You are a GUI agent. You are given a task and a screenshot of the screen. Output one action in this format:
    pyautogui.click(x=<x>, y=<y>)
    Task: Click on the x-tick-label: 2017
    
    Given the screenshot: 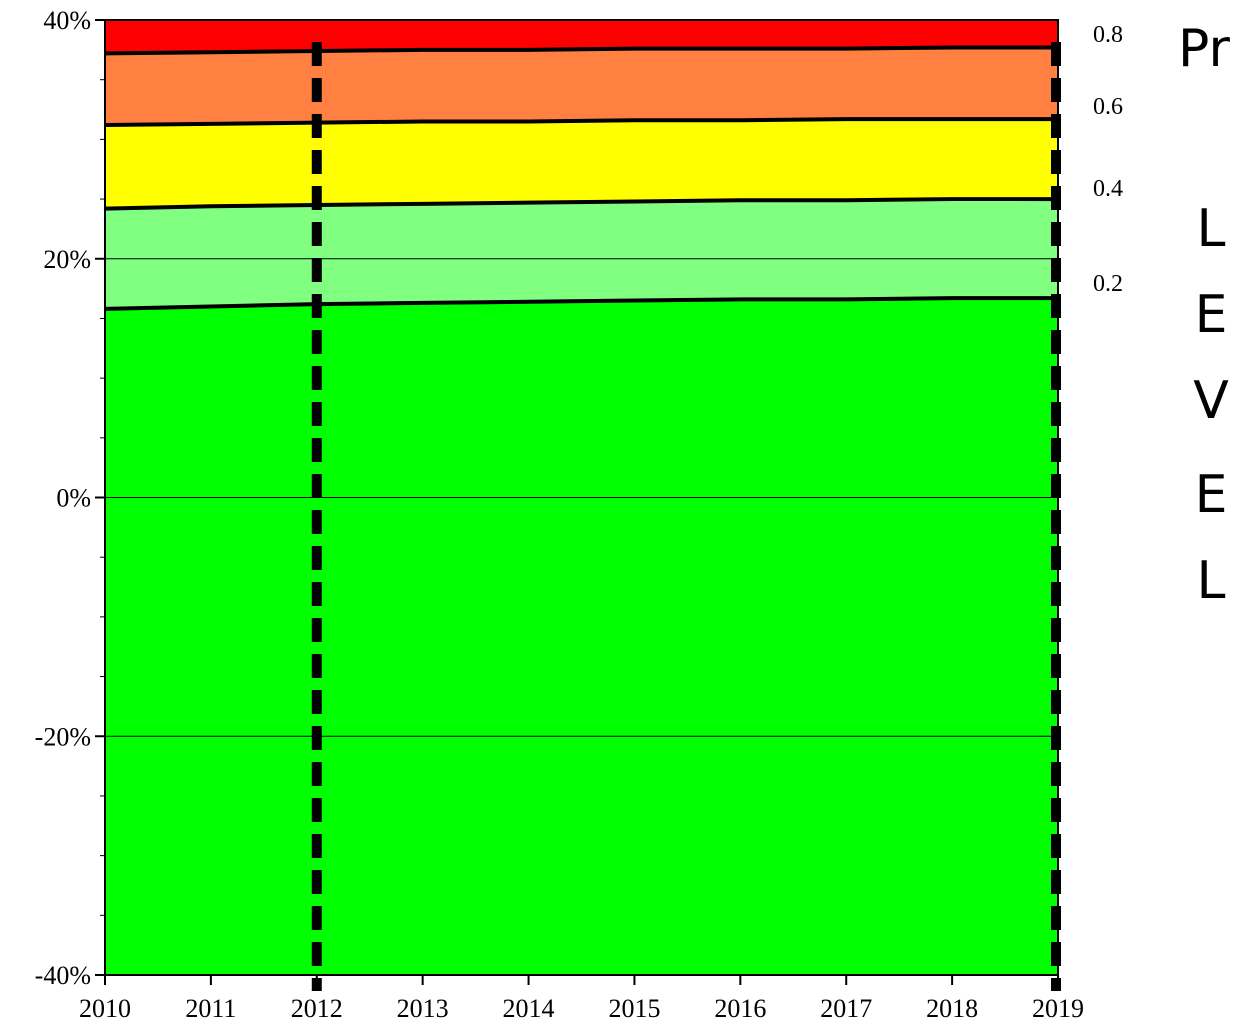 What is the action you would take?
    pyautogui.click(x=846, y=1008)
    